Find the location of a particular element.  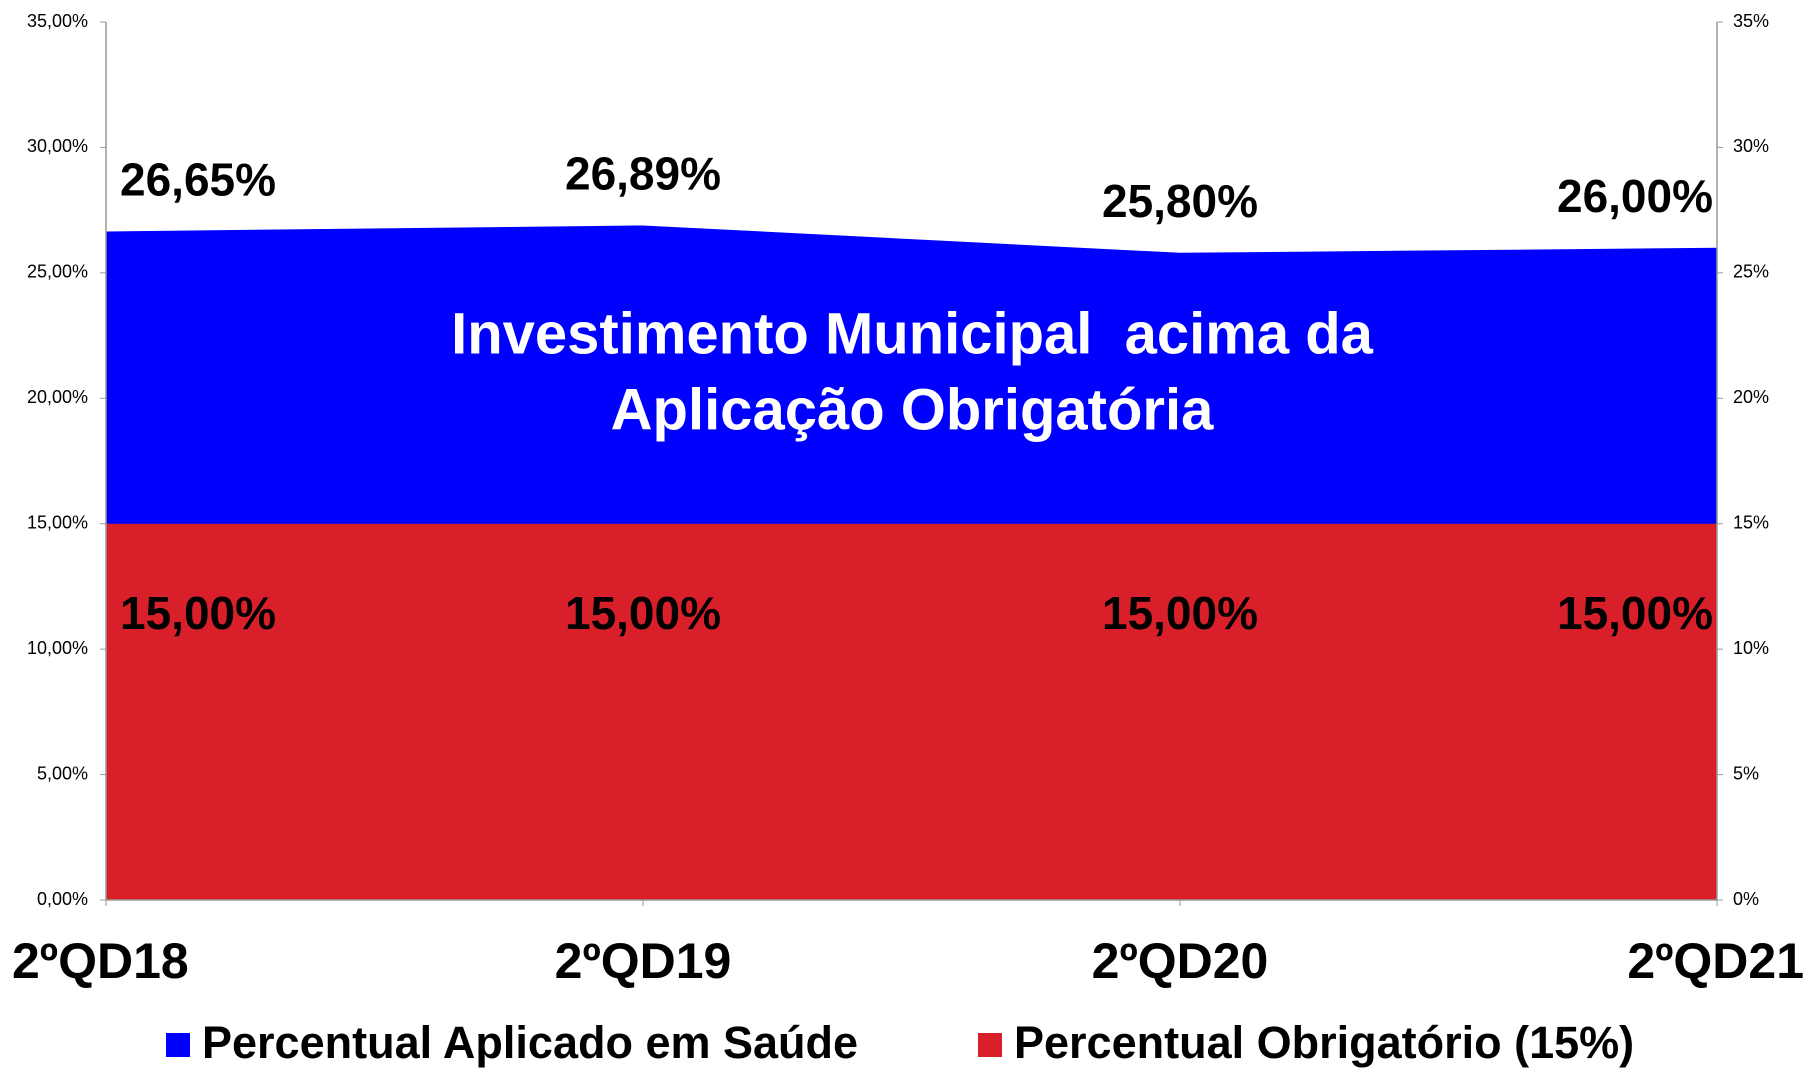

y2-tick-label: 0% is located at coordinates (1746, 899).